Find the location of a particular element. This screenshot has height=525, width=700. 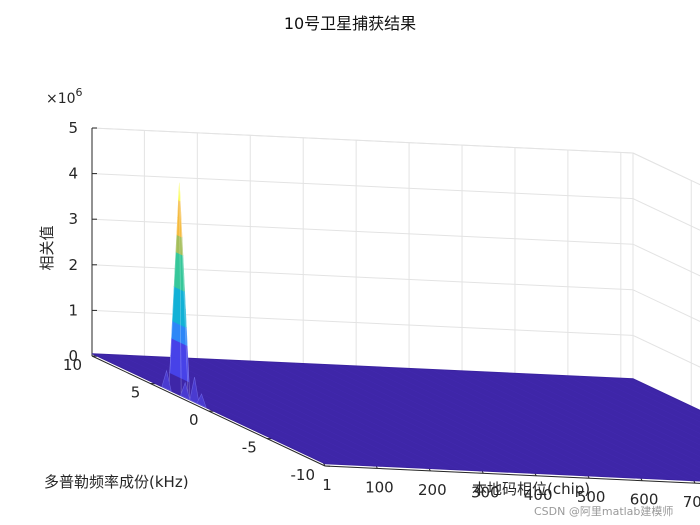

z-tick-label: 5 is located at coordinates (73, 128).